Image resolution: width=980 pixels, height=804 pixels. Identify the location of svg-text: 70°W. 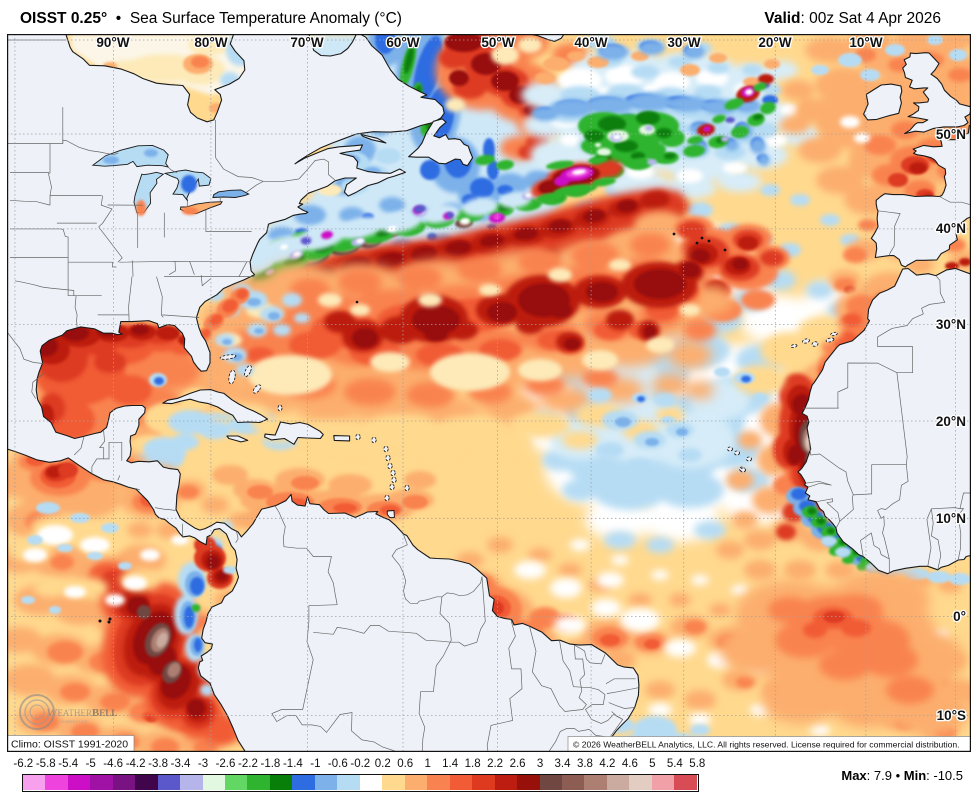
(306, 42).